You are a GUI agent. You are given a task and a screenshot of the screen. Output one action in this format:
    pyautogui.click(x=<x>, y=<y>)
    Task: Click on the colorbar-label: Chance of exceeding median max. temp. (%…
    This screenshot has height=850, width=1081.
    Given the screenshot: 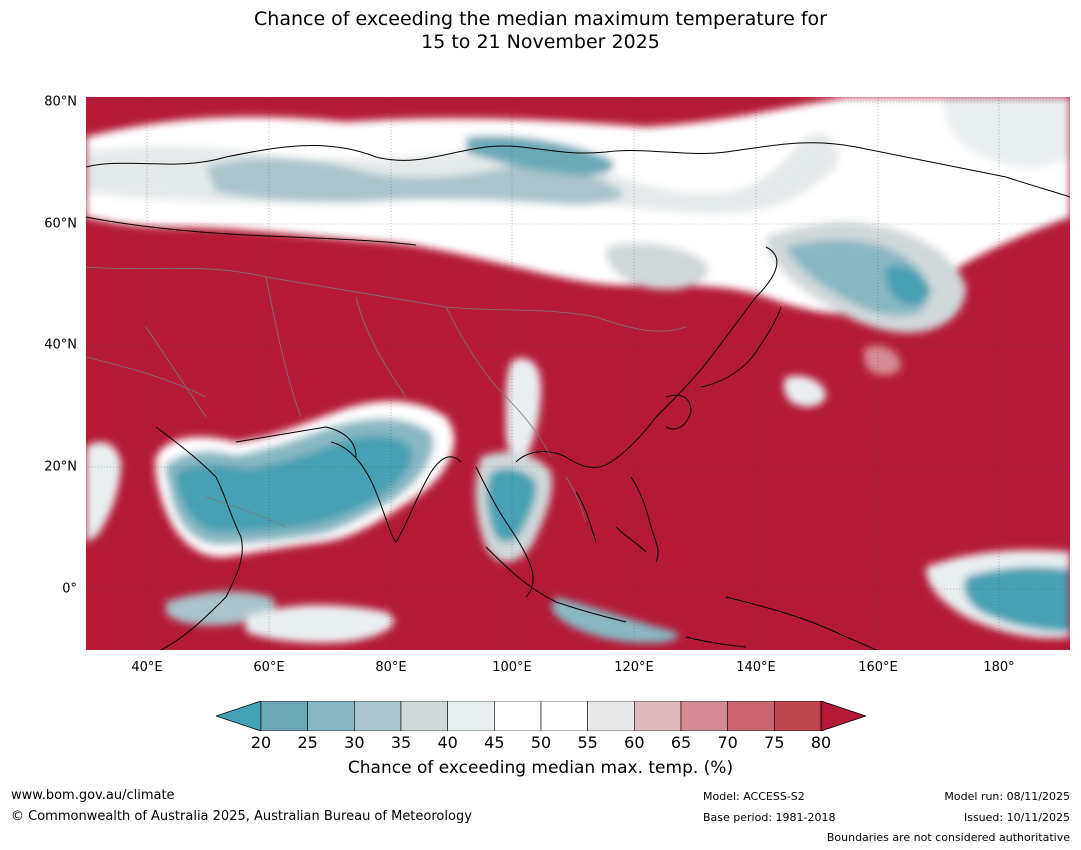 What is the action you would take?
    pyautogui.click(x=540, y=768)
    